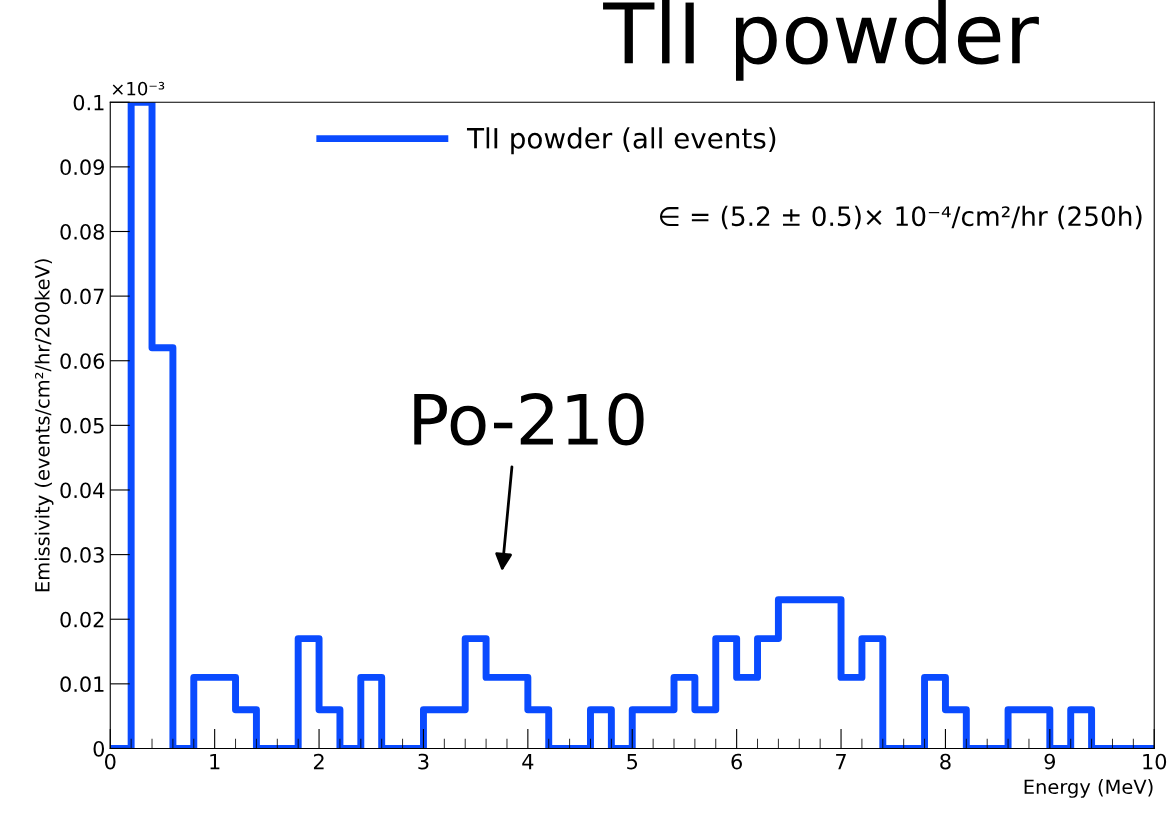  I want to click on annotation: ∈ = (5.2 ± 0.5)× 10⁻⁴/cm²/hr (250h), so click(900, 217).